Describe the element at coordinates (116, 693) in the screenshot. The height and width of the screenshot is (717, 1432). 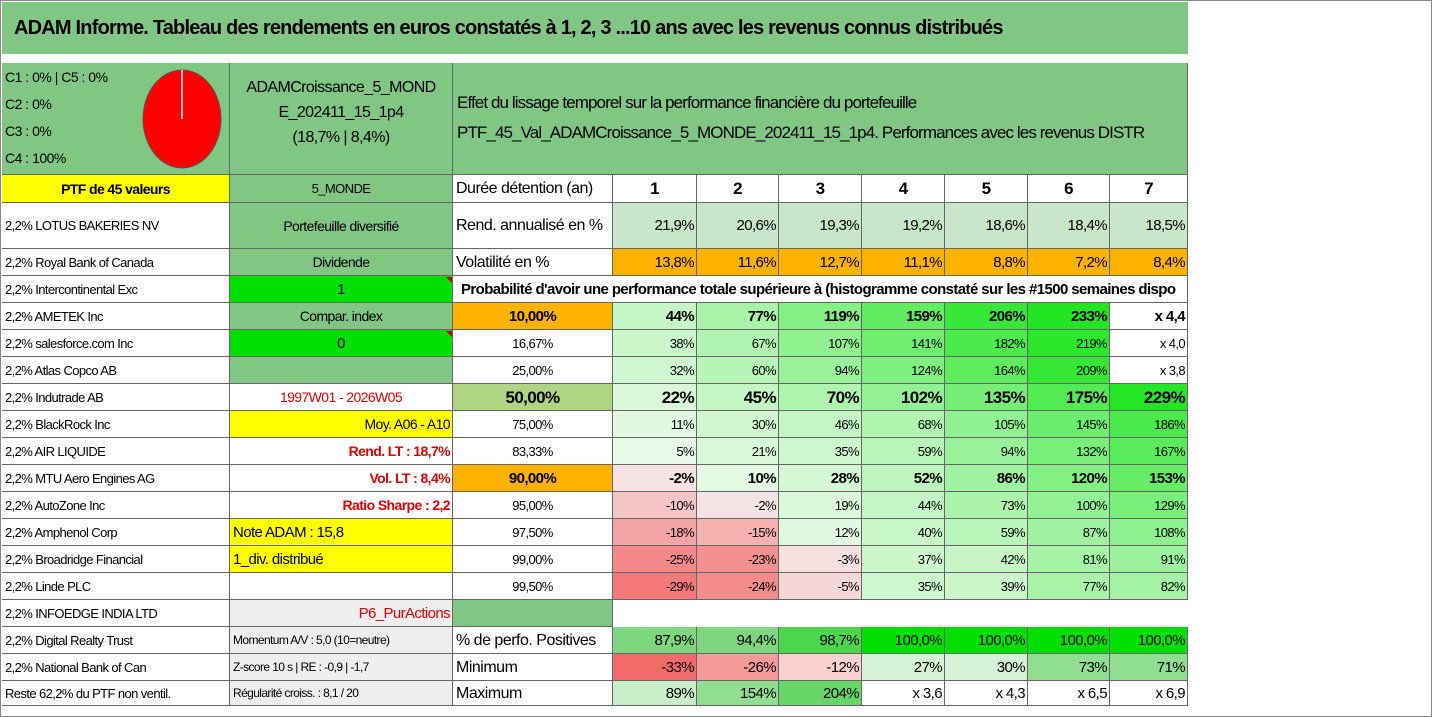
I see `holding-row-17: Reste 62,2% du PTF non ventil.` at that location.